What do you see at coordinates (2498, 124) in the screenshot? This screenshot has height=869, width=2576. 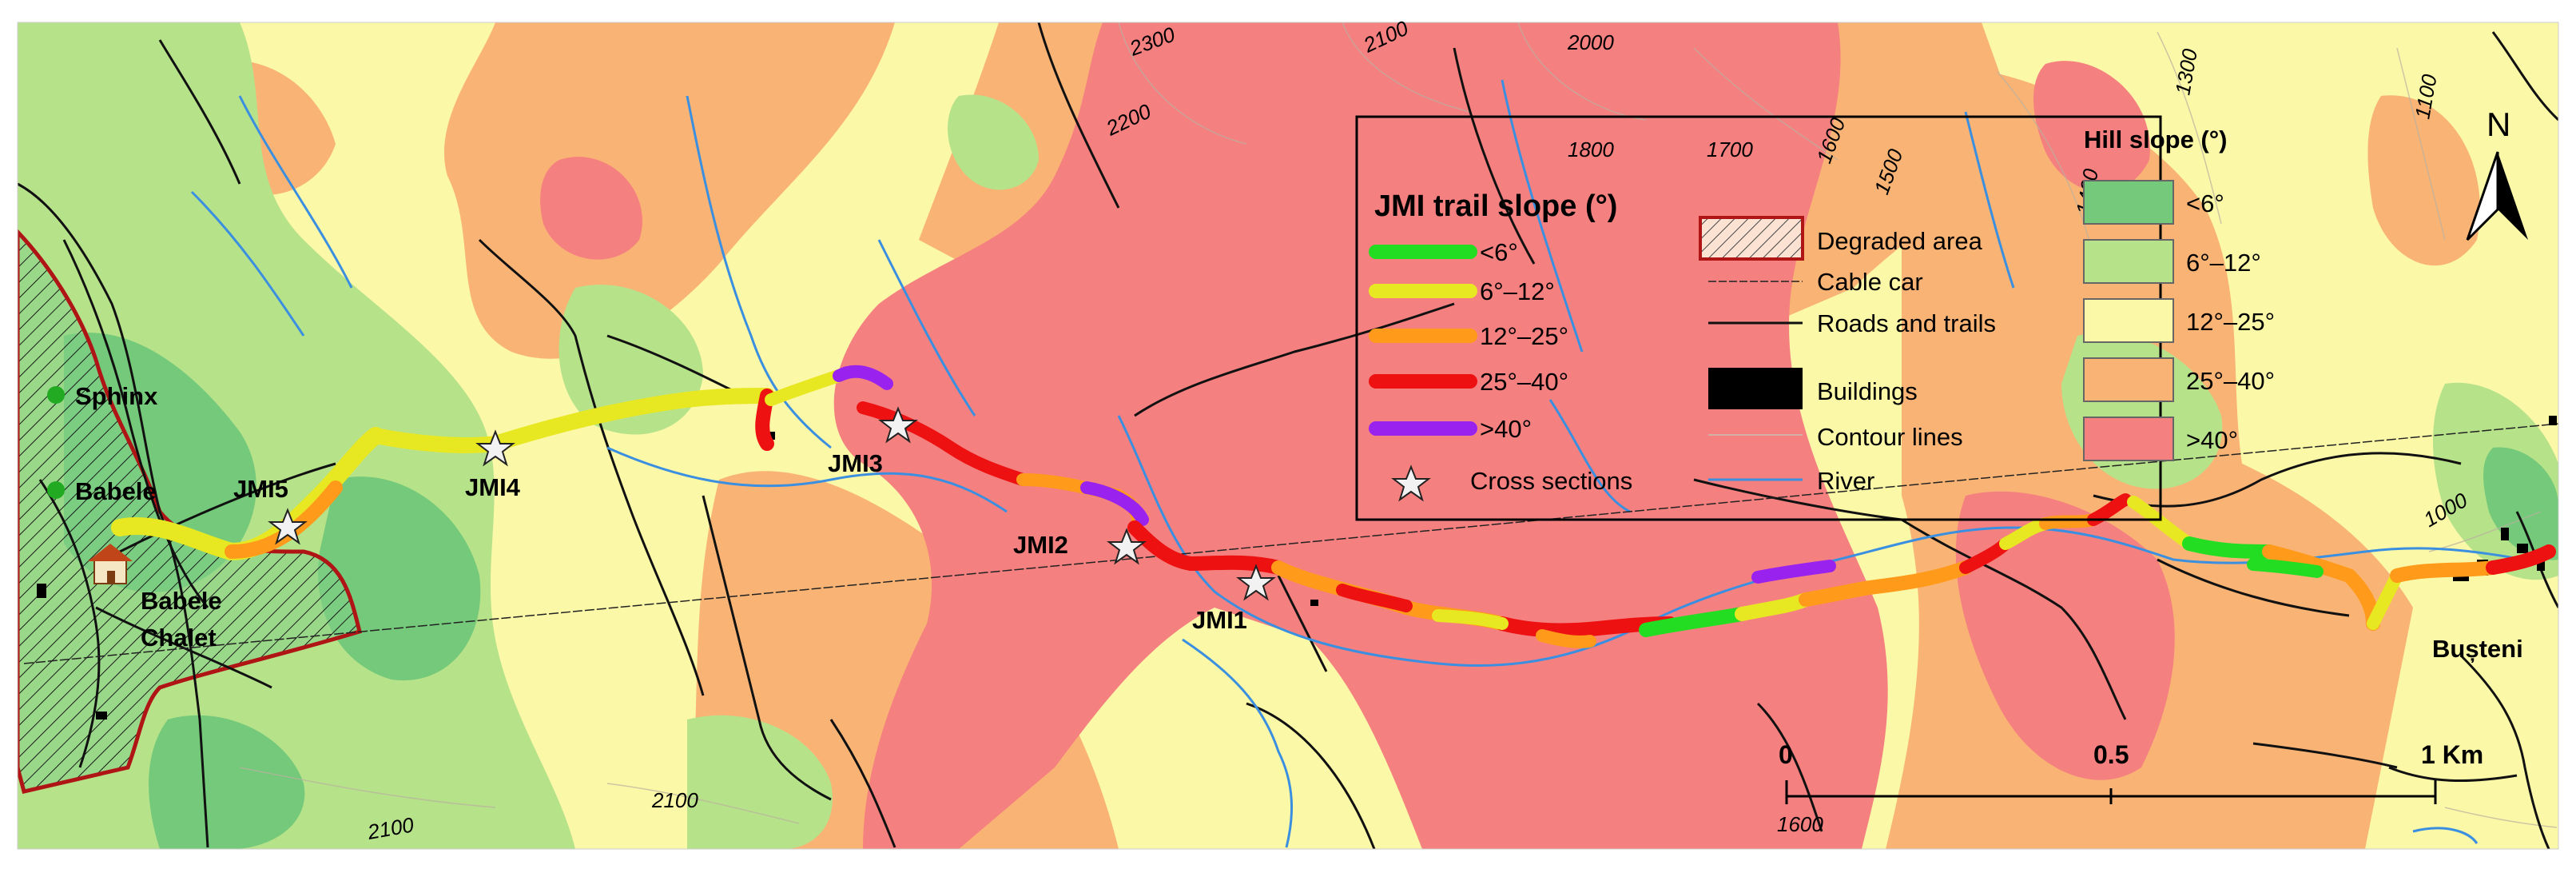 I see `north-label: N` at bounding box center [2498, 124].